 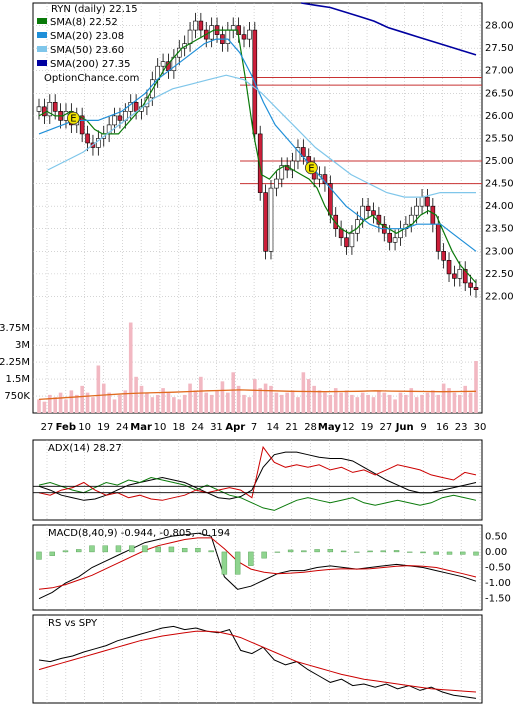 What do you see at coordinates (499, 274) in the screenshot?
I see `price-ytick-label: 22.50` at bounding box center [499, 274].